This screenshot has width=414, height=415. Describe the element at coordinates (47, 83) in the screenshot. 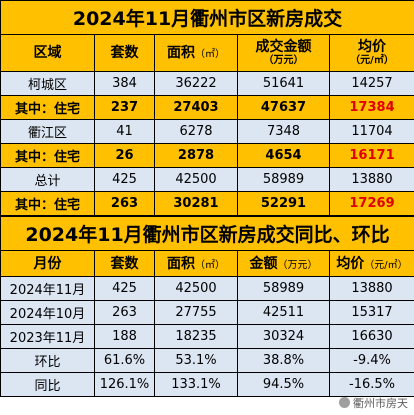

I see `cell-region: 柯城区` at that location.